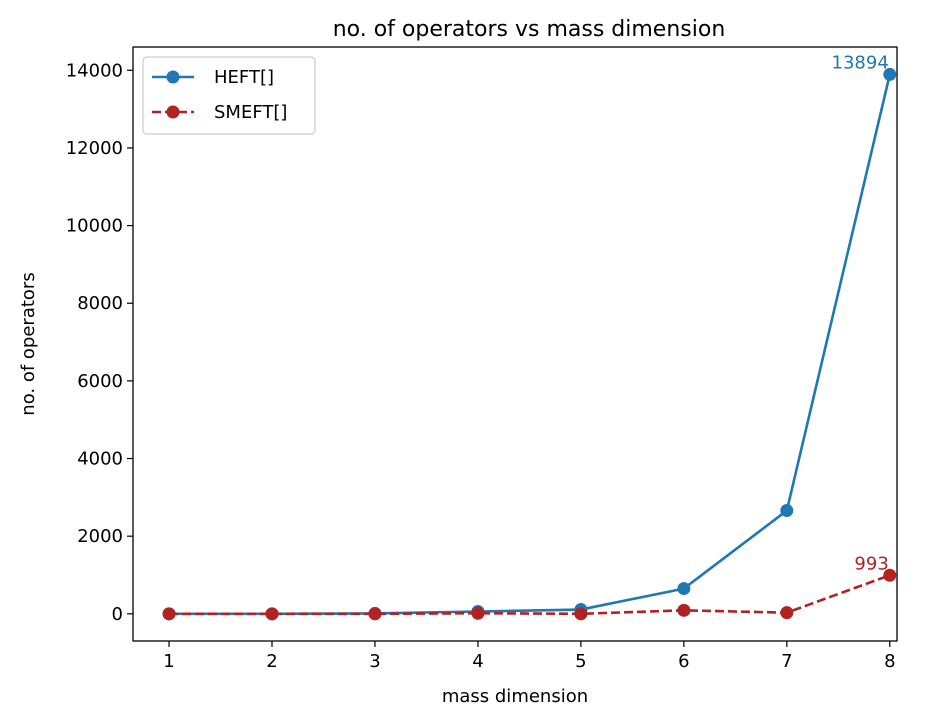 Image resolution: width=942 pixels, height=725 pixels. I want to click on x-axis: 1 2 3 4 5 6 7 8, so click(529, 656).